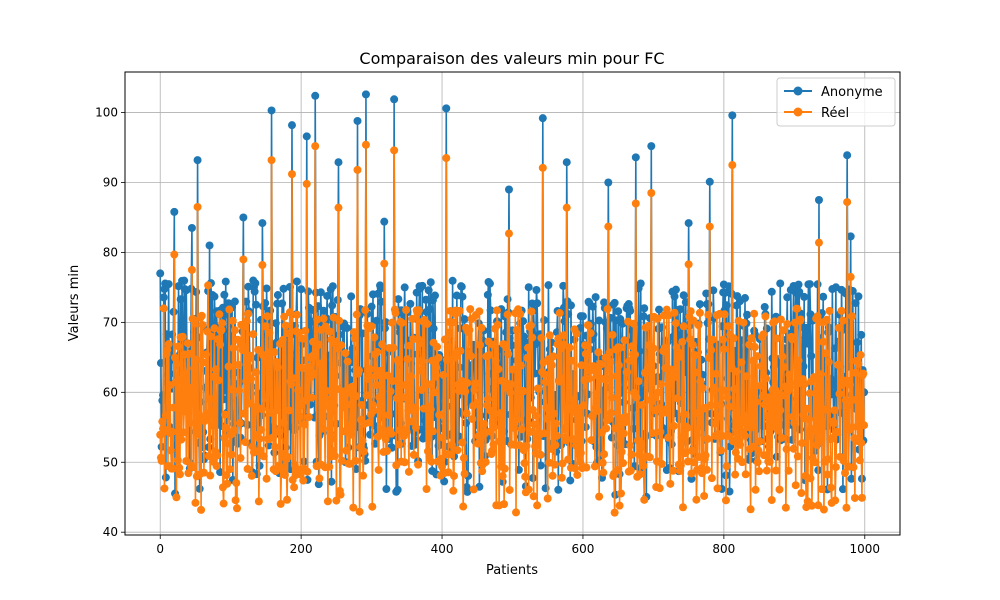 Image resolution: width=1000 pixels, height=600 pixels. What do you see at coordinates (110, 252) in the screenshot?
I see `y-tick-label: 80` at bounding box center [110, 252].